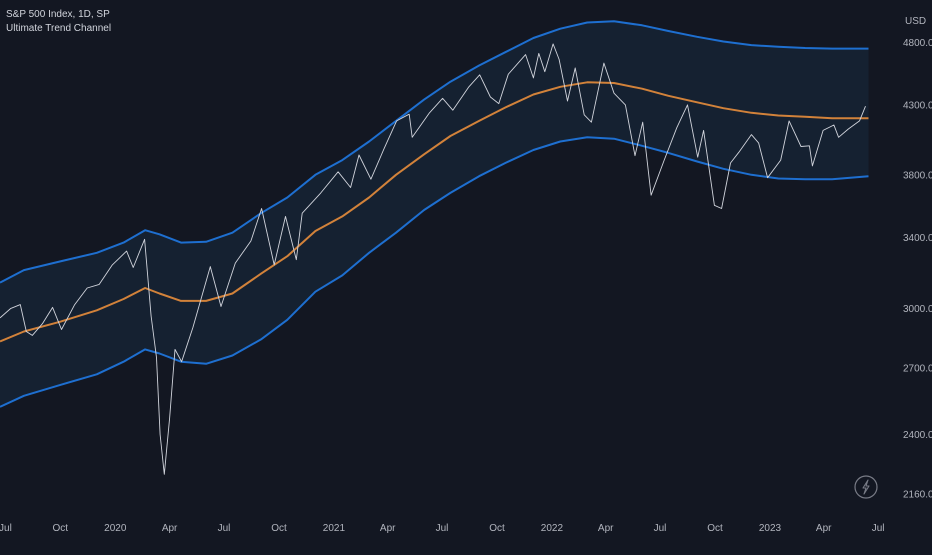 The image size is (932, 555). I want to click on x-tick-label: 2020, so click(115, 528).